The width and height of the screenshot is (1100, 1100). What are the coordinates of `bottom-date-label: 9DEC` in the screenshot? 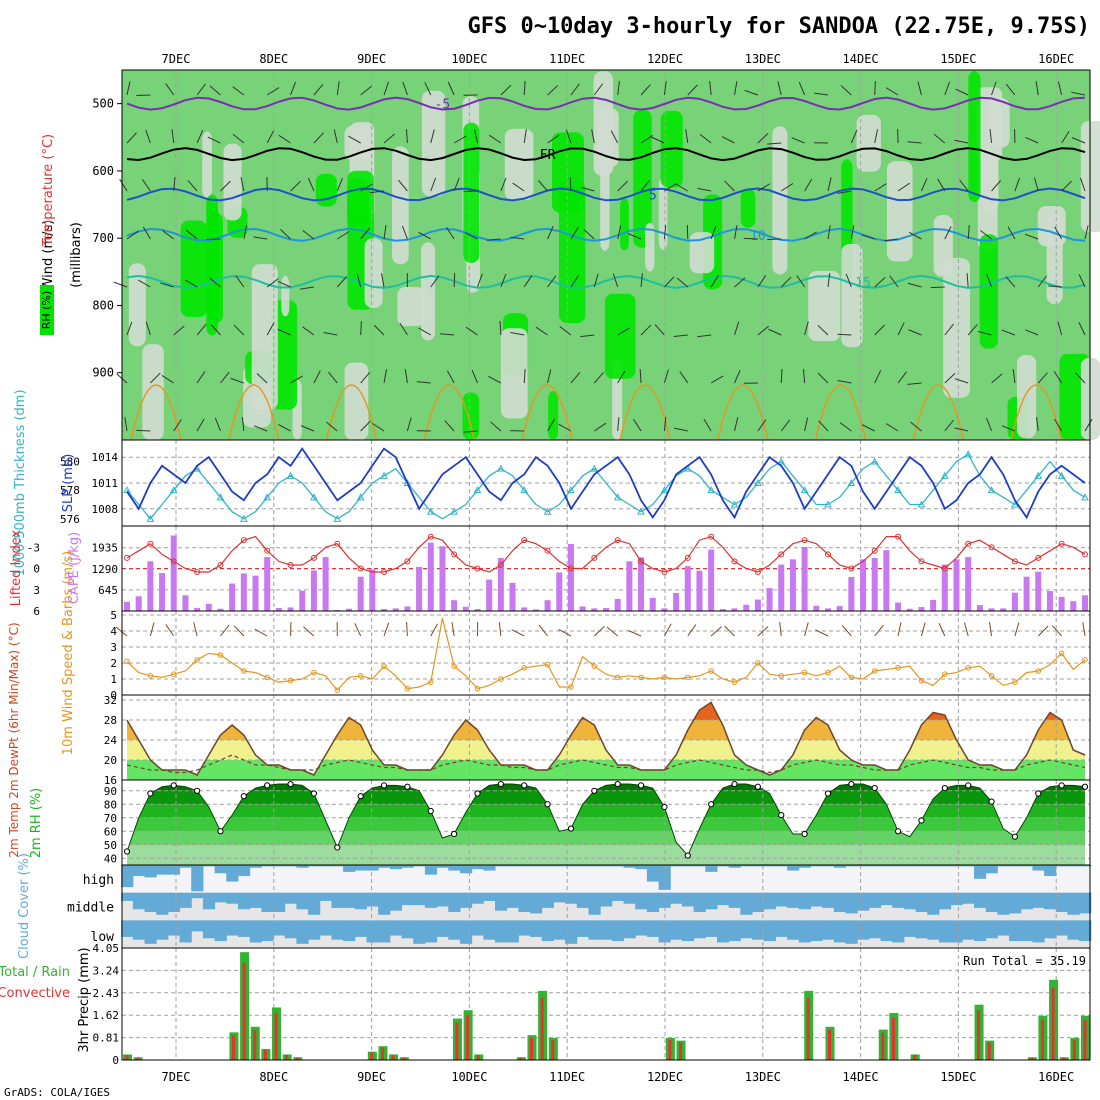 It's located at (371, 1077).